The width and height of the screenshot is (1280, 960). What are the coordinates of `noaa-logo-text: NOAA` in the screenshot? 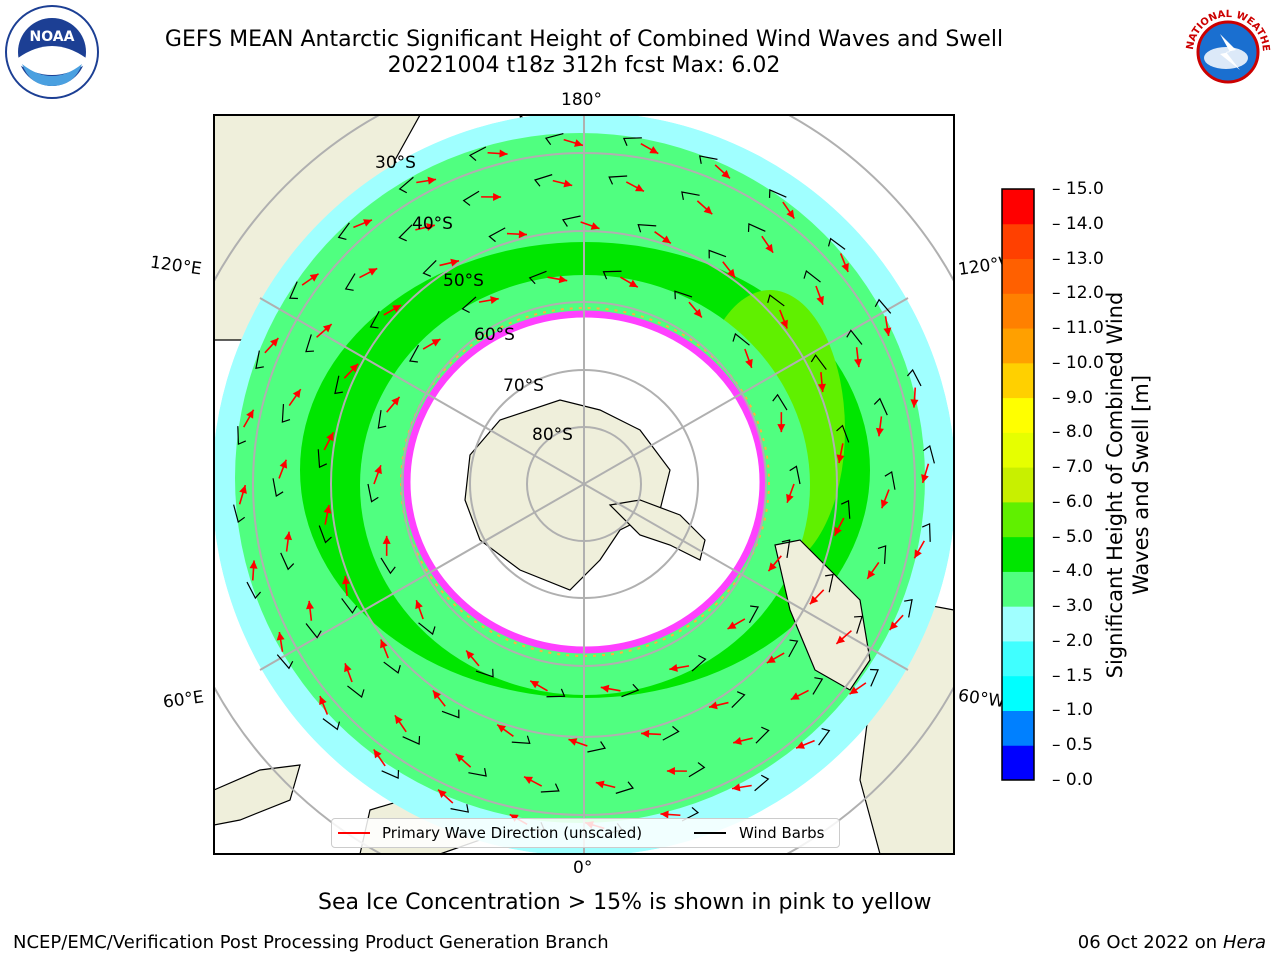 It's located at (52, 37).